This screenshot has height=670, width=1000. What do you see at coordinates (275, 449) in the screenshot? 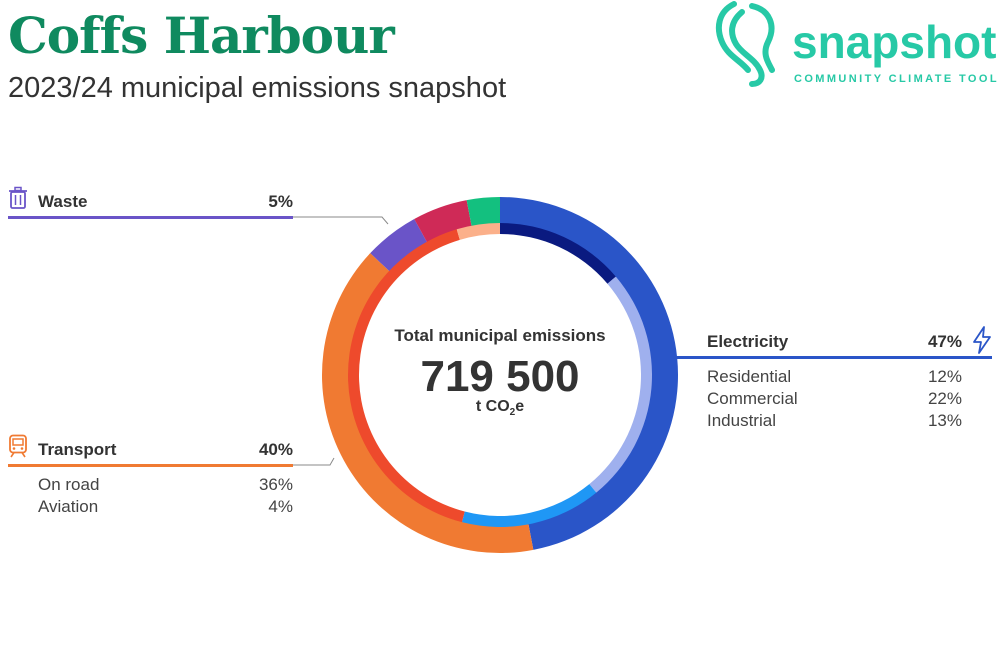
I see `legend-transport-pct: 40%` at bounding box center [275, 449].